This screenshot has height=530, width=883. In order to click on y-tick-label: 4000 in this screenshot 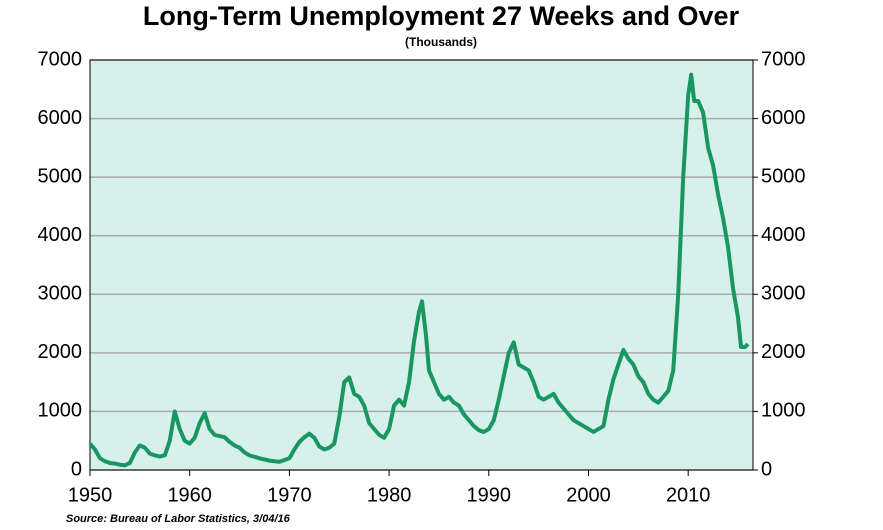, I will do `click(60, 235)`.